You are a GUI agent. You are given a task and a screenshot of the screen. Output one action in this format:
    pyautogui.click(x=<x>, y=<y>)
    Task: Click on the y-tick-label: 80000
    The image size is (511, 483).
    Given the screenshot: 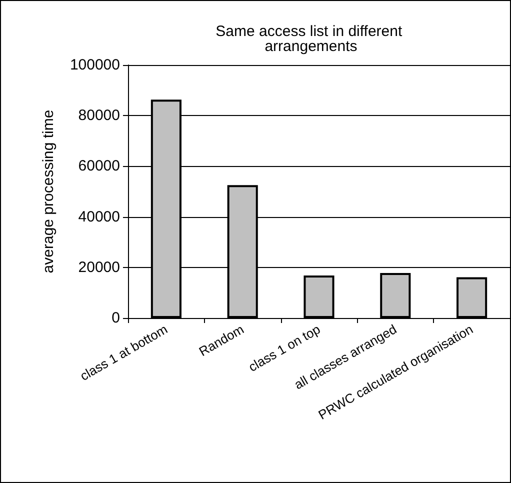 What is the action you would take?
    pyautogui.click(x=99, y=115)
    